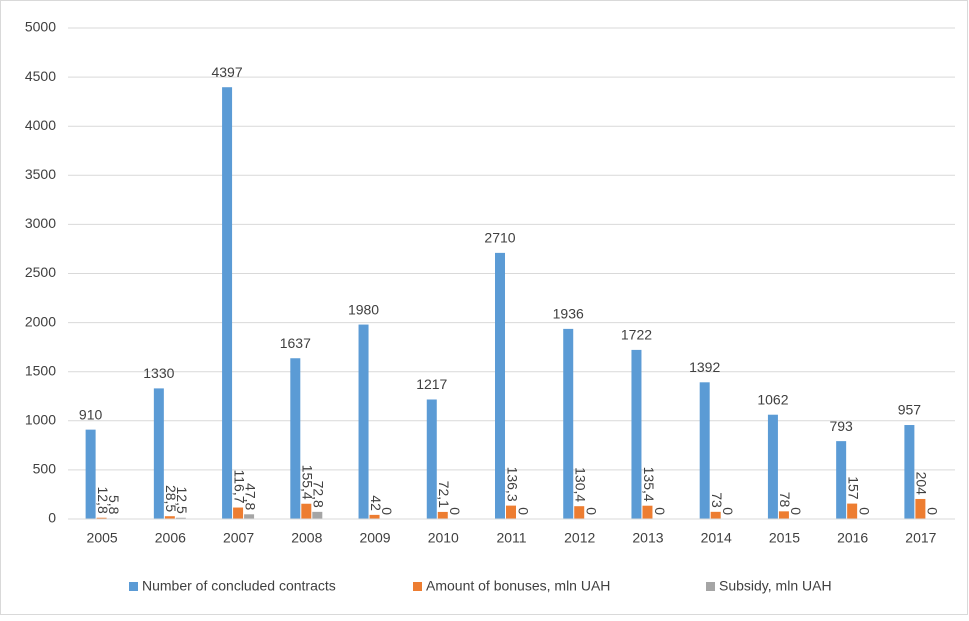 This screenshot has width=969, height=621. What do you see at coordinates (52, 518) in the screenshot?
I see `y-tick-label: 0` at bounding box center [52, 518].